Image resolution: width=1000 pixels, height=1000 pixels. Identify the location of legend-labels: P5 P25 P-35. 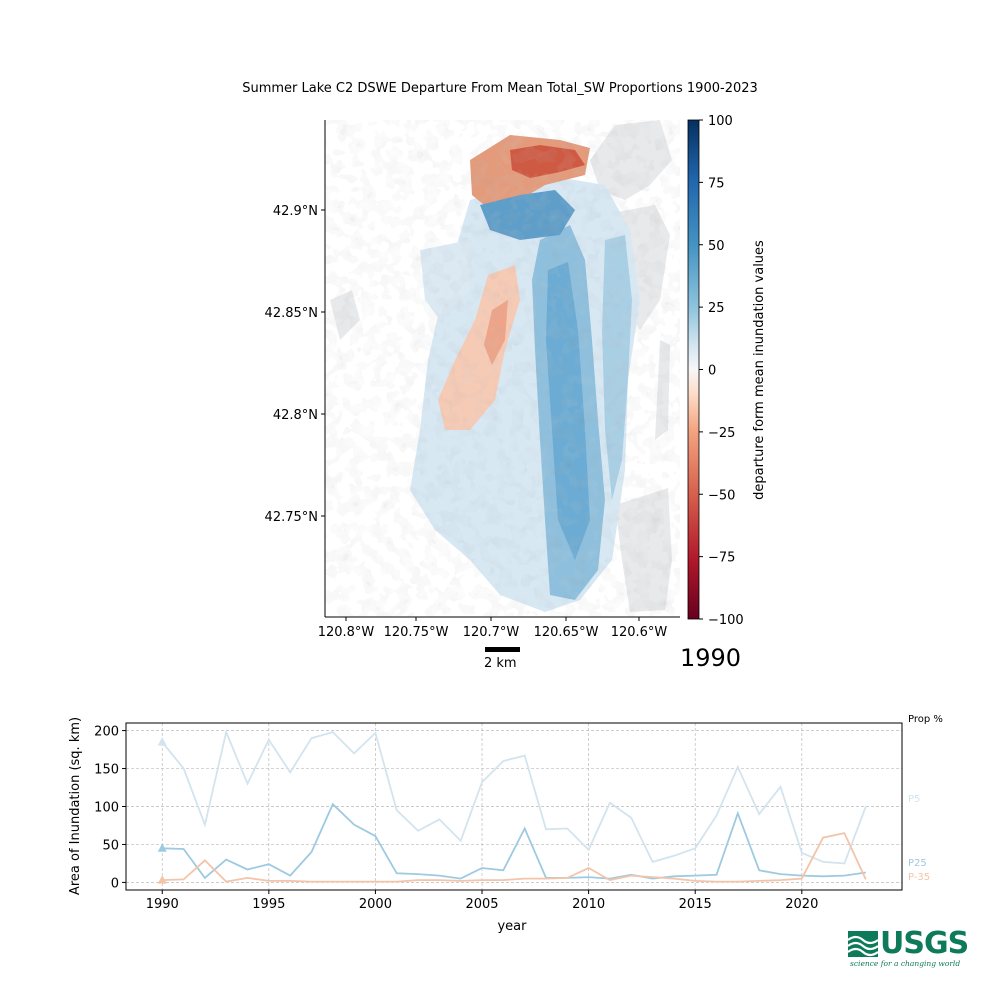
(919, 838).